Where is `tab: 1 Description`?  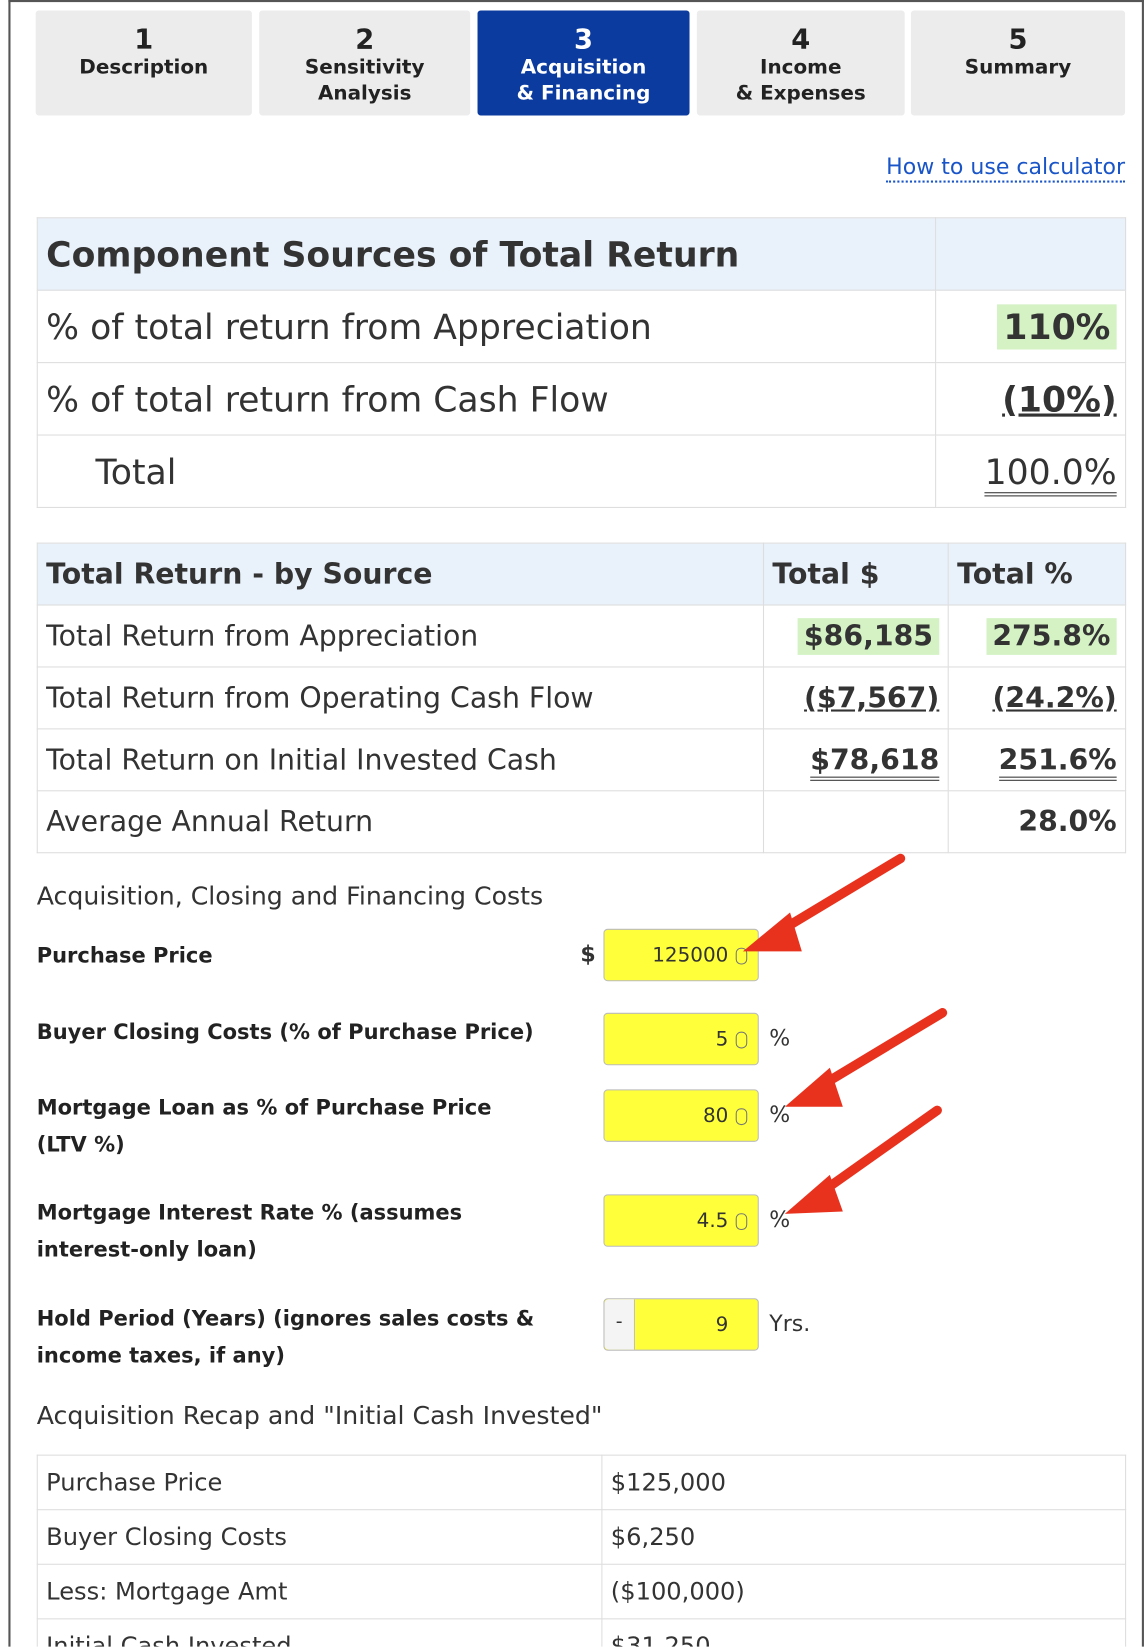 tab: 1 Description is located at coordinates (143, 63).